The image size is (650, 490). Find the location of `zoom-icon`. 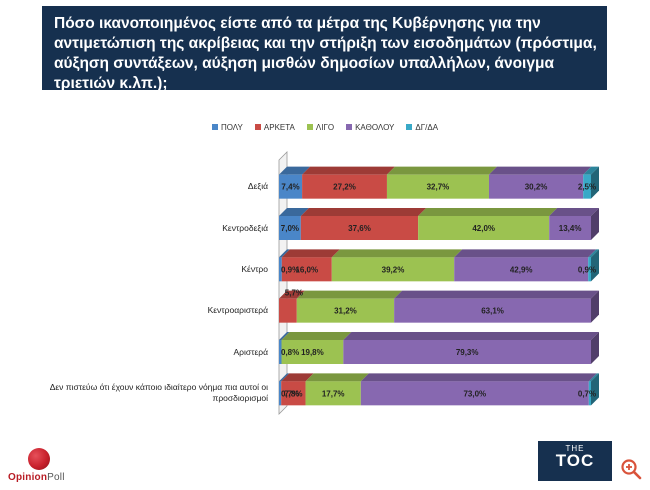

zoom-icon is located at coordinates (631, 469).